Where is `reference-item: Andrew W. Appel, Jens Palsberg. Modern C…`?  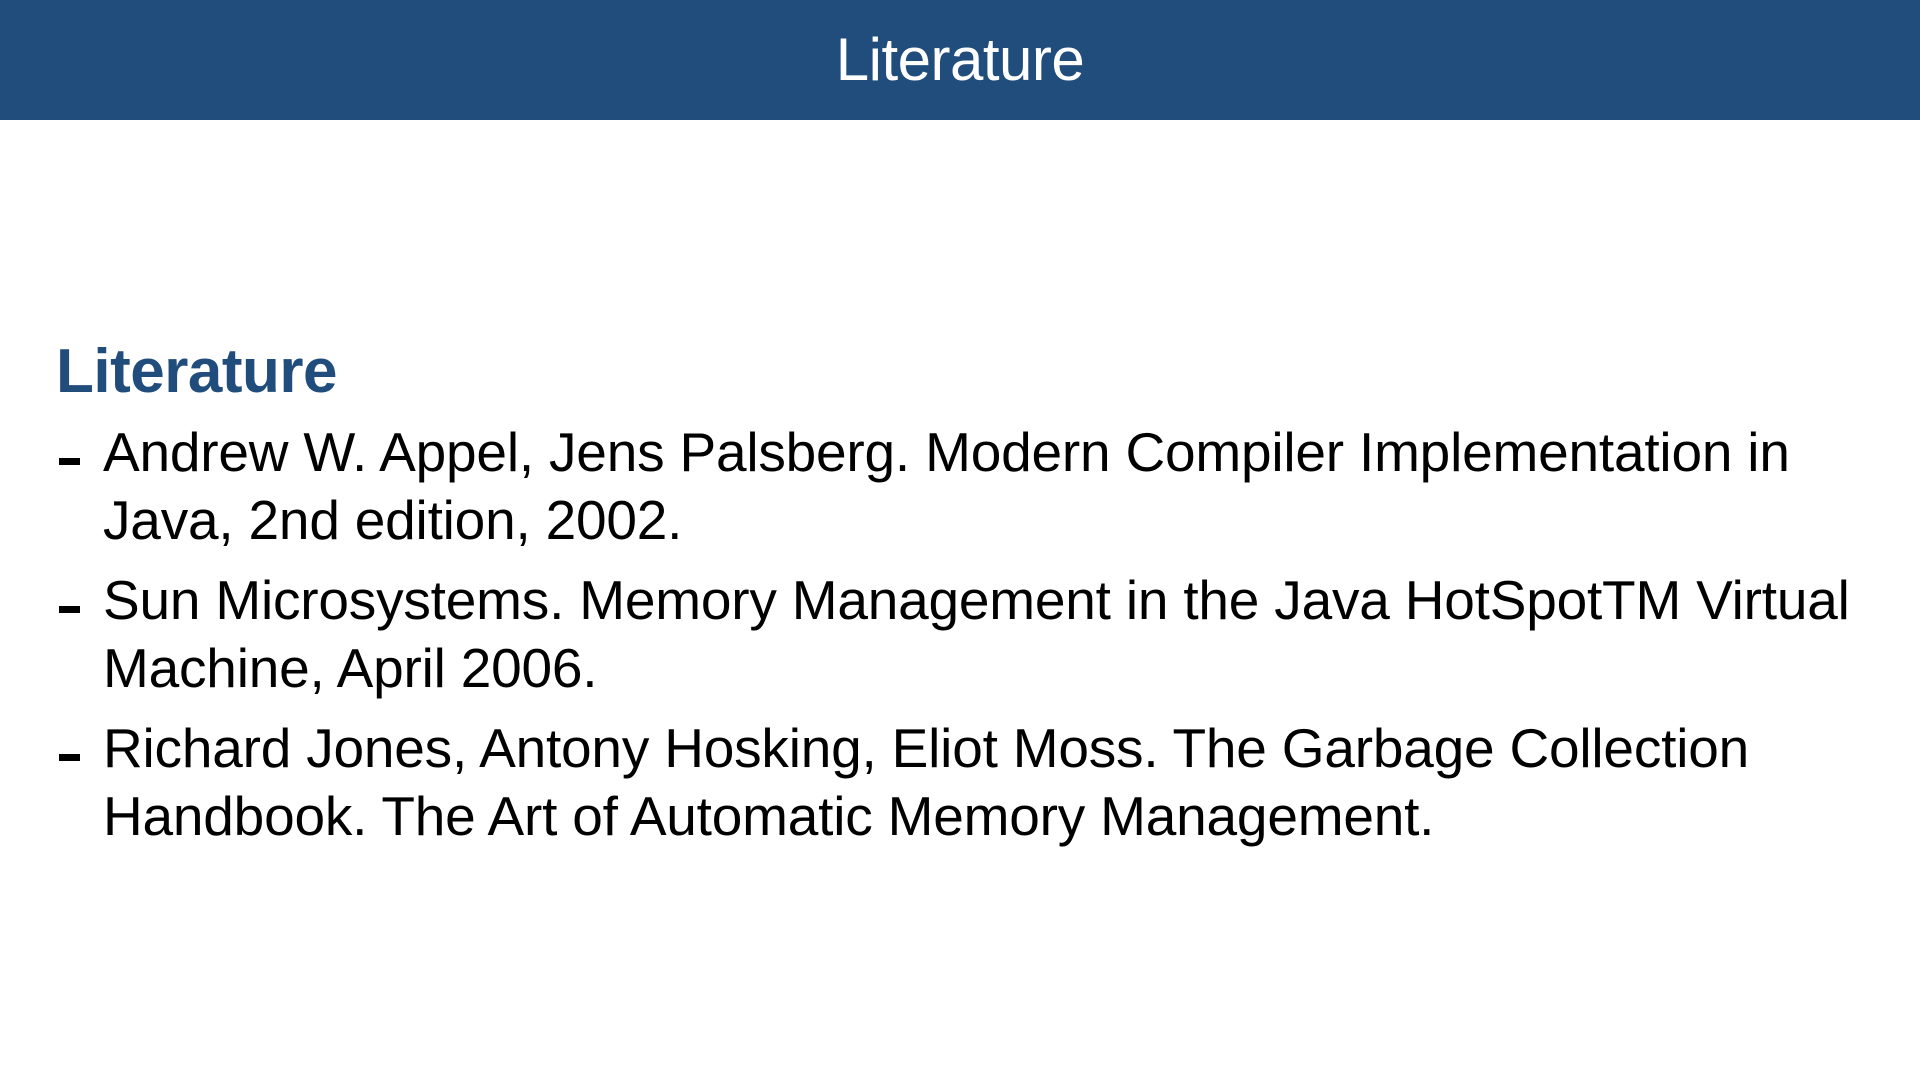 reference-item: Andrew W. Appel, Jens Palsberg. Modern C… is located at coordinates (971, 486).